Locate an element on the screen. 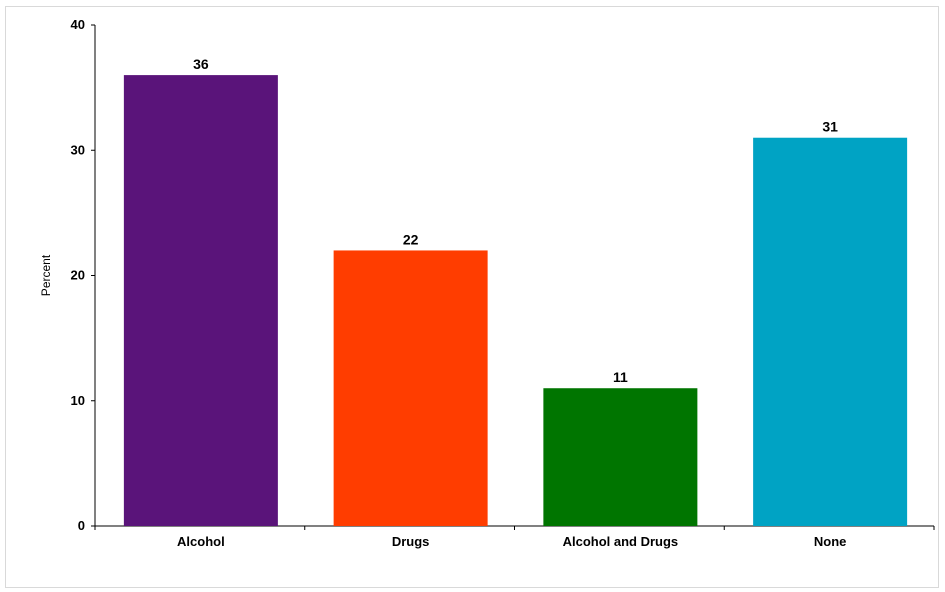 The width and height of the screenshot is (945, 592). y-tick-label: 0 is located at coordinates (81, 525).